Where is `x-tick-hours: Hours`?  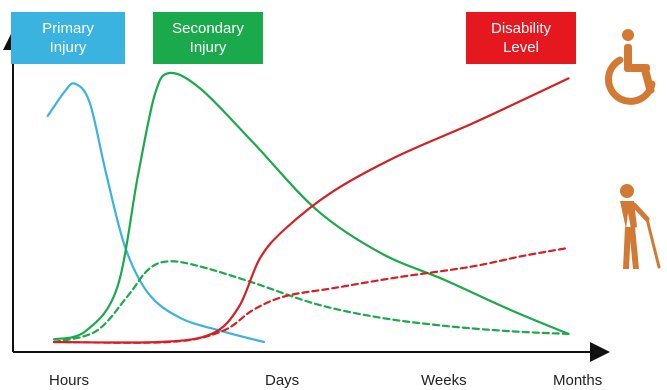
x-tick-hours: Hours is located at coordinates (69, 380).